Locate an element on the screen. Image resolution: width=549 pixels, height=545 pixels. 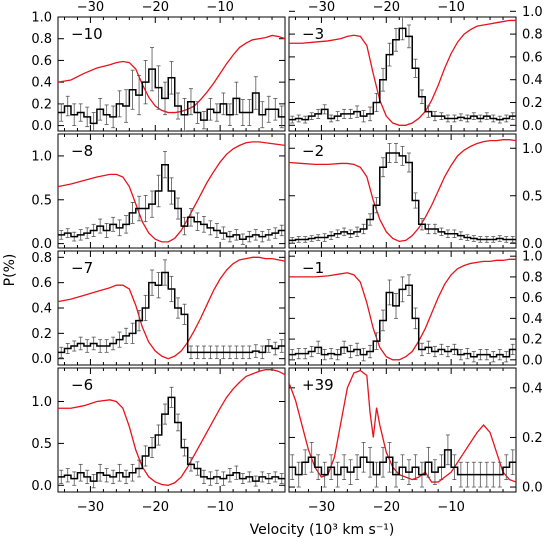
panel-label: +39 is located at coordinates (318, 385).